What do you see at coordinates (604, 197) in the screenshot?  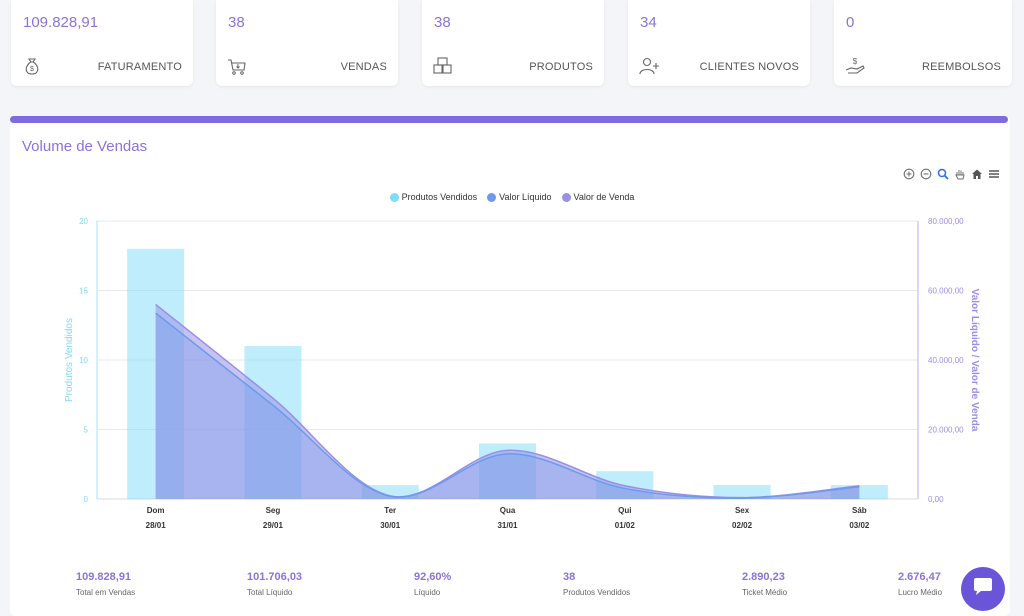 I see `legend-label: Valor de Venda` at bounding box center [604, 197].